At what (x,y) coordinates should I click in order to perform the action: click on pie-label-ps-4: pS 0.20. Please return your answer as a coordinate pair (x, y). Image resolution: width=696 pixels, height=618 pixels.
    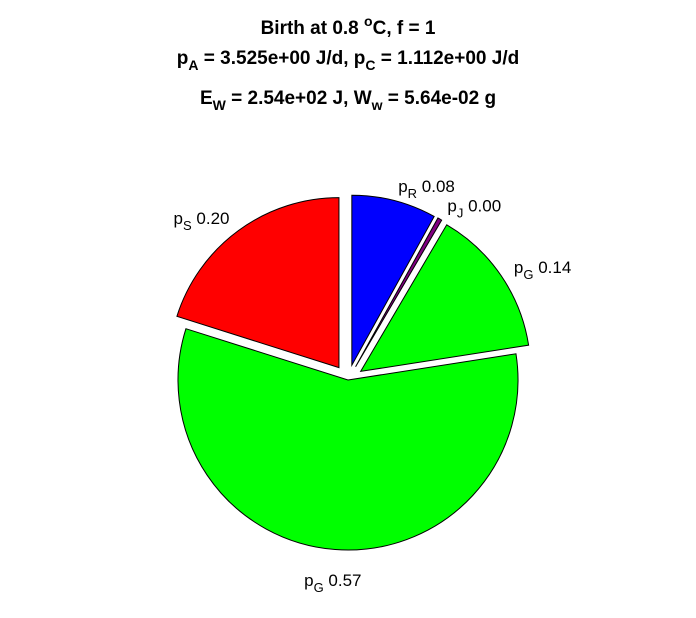
    Looking at the image, I should click on (202, 221).